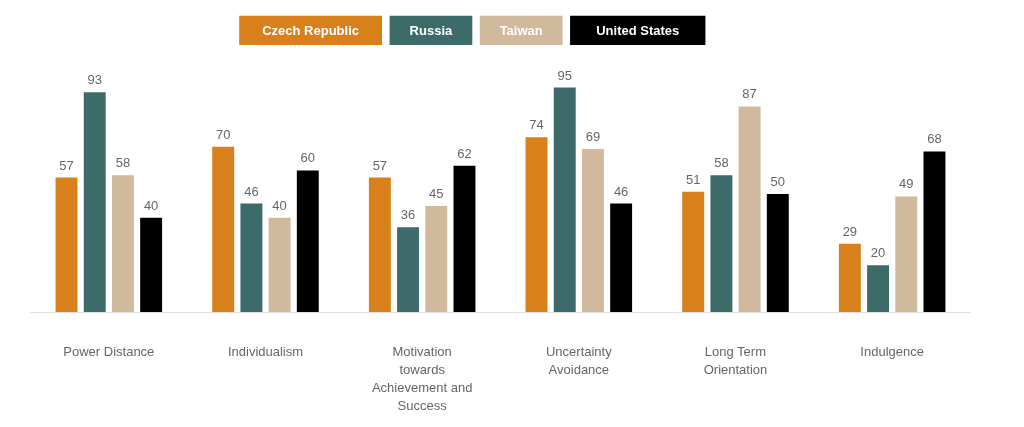 This screenshot has height=427, width=1024. Describe the element at coordinates (536, 125) in the screenshot. I see `data-label: 74` at that location.